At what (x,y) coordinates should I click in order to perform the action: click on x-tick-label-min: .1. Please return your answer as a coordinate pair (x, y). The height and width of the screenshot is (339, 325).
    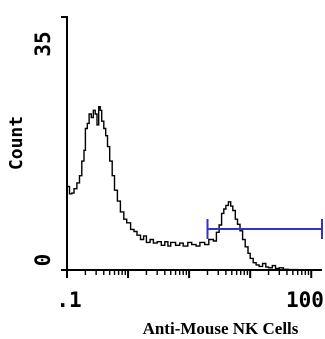
    Looking at the image, I should click on (68, 300).